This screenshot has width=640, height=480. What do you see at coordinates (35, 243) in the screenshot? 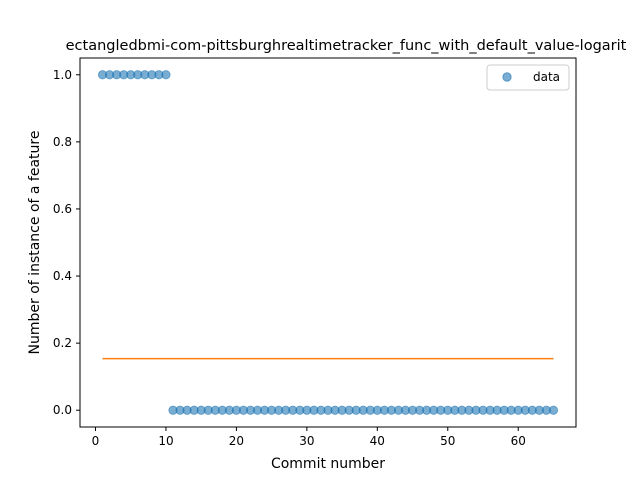
I see `y-axis-label: Number of instance of a feature` at bounding box center [35, 243].